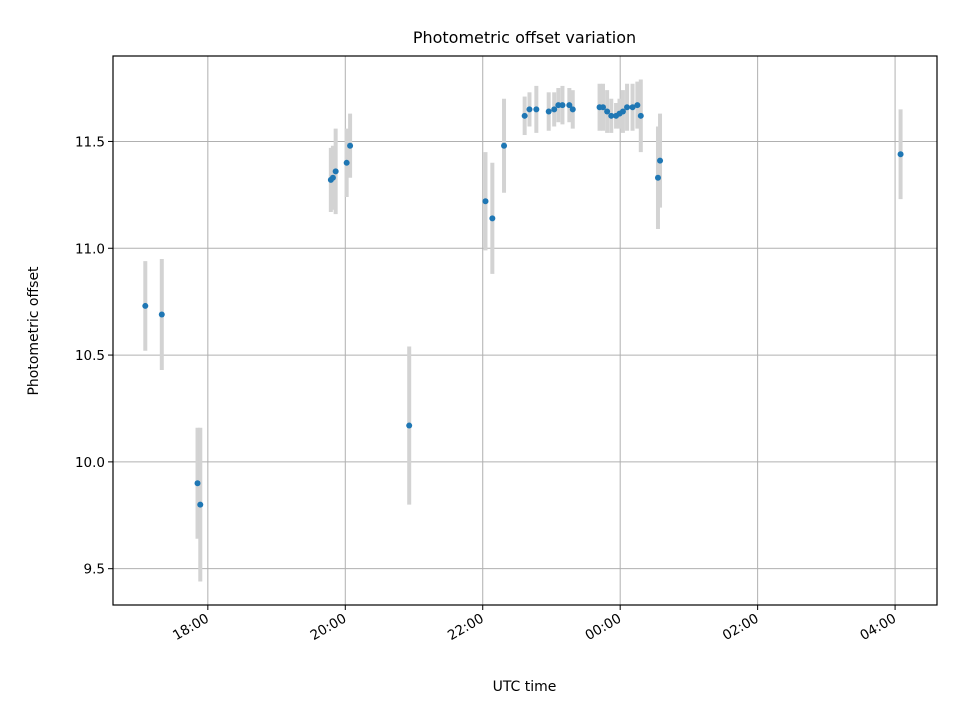 This screenshot has height=720, width=960. Describe the element at coordinates (90, 249) in the screenshot. I see `y-tick-label: 11.0` at that location.